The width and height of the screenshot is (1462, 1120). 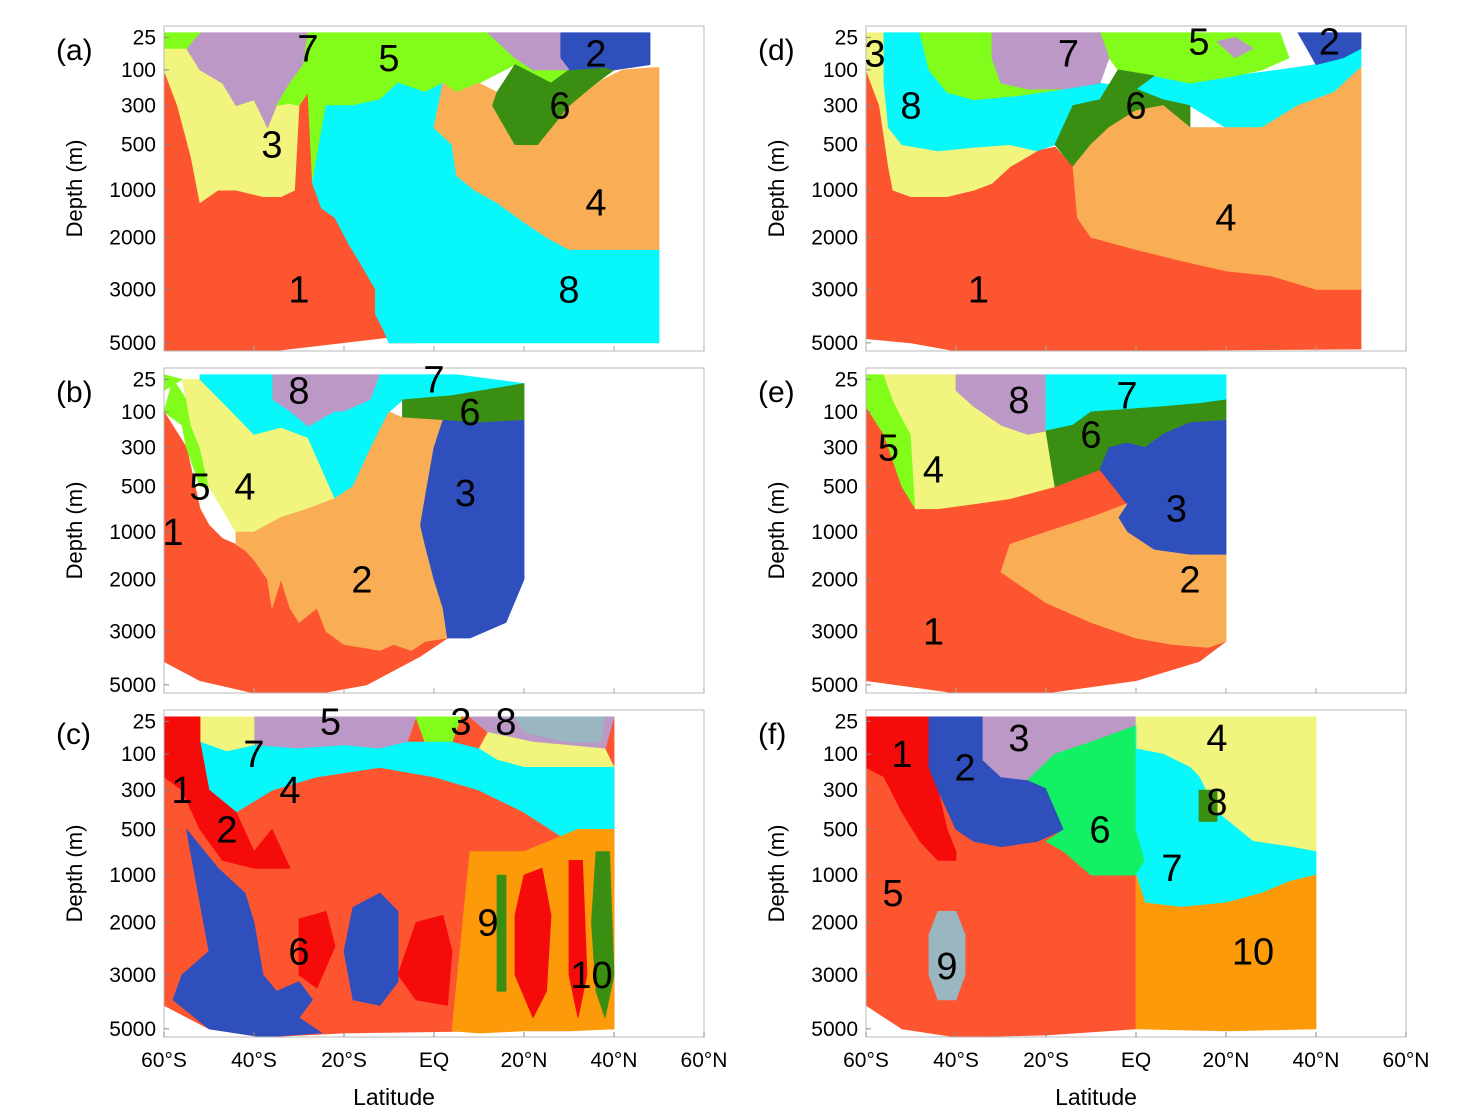 I want to click on x-tick-label: 20°S, so click(x=1046, y=1060).